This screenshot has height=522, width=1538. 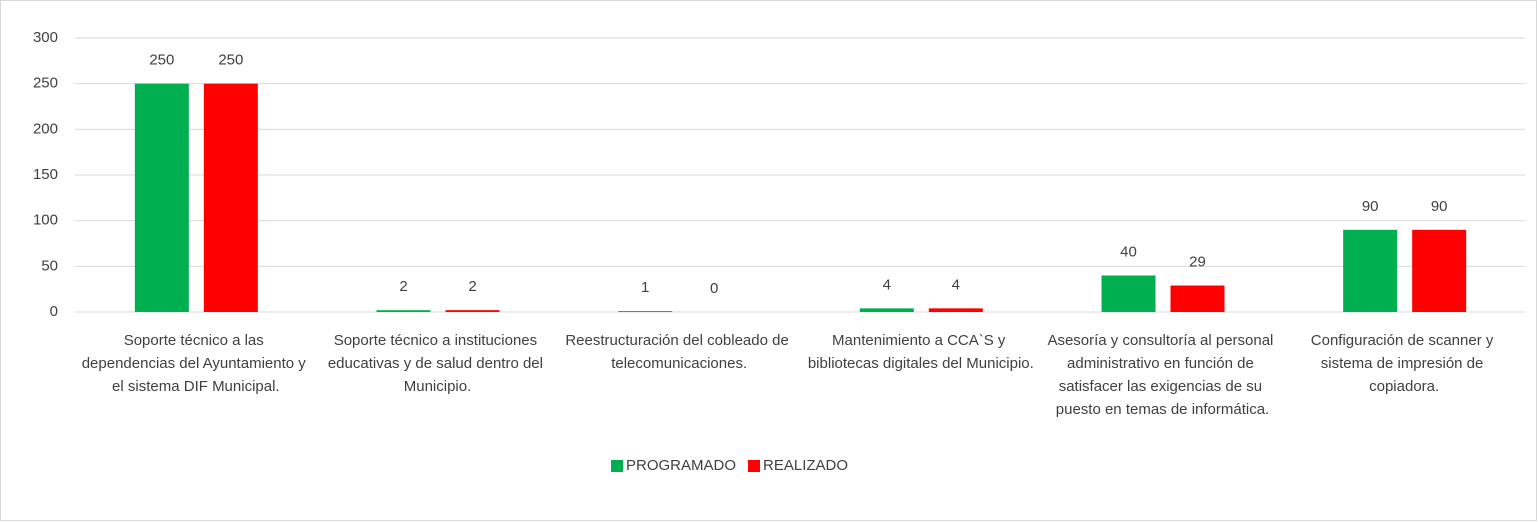 What do you see at coordinates (45, 37) in the screenshot?
I see `y-tick-label: 300` at bounding box center [45, 37].